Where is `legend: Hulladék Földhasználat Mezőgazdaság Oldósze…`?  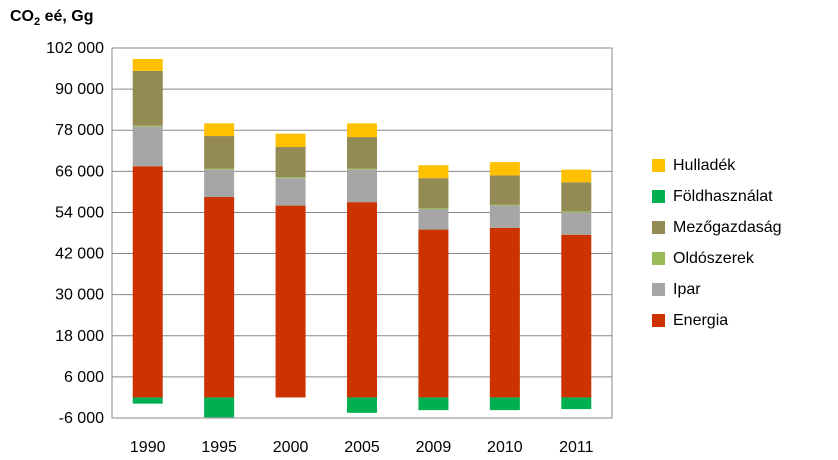 legend: Hulladék Földhasználat Mezőgazdaság Oldósze… is located at coordinates (717, 243).